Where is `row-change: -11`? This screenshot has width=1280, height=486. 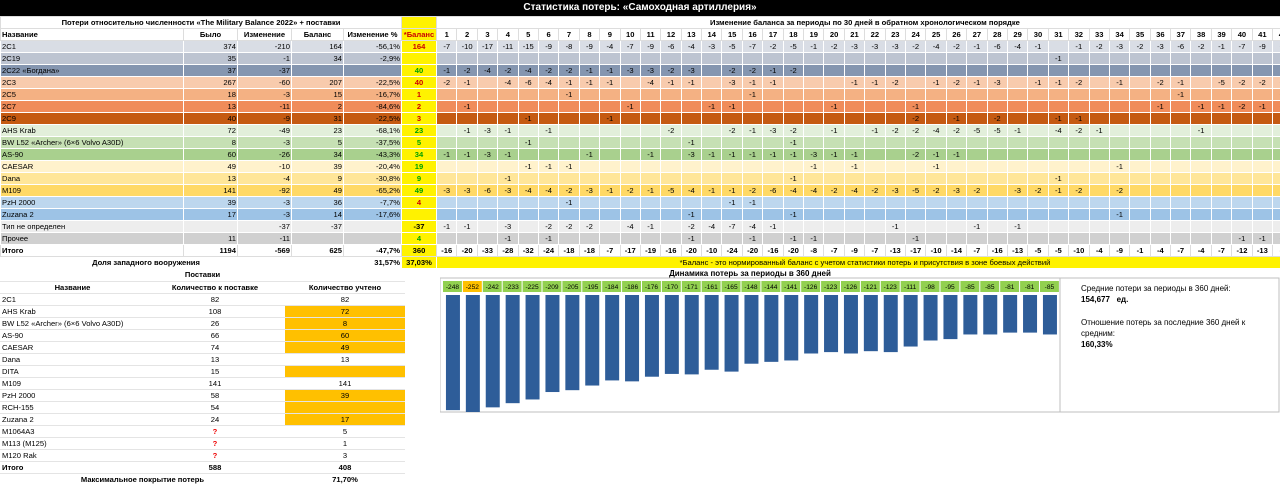
row-change: -11 is located at coordinates (264, 106).